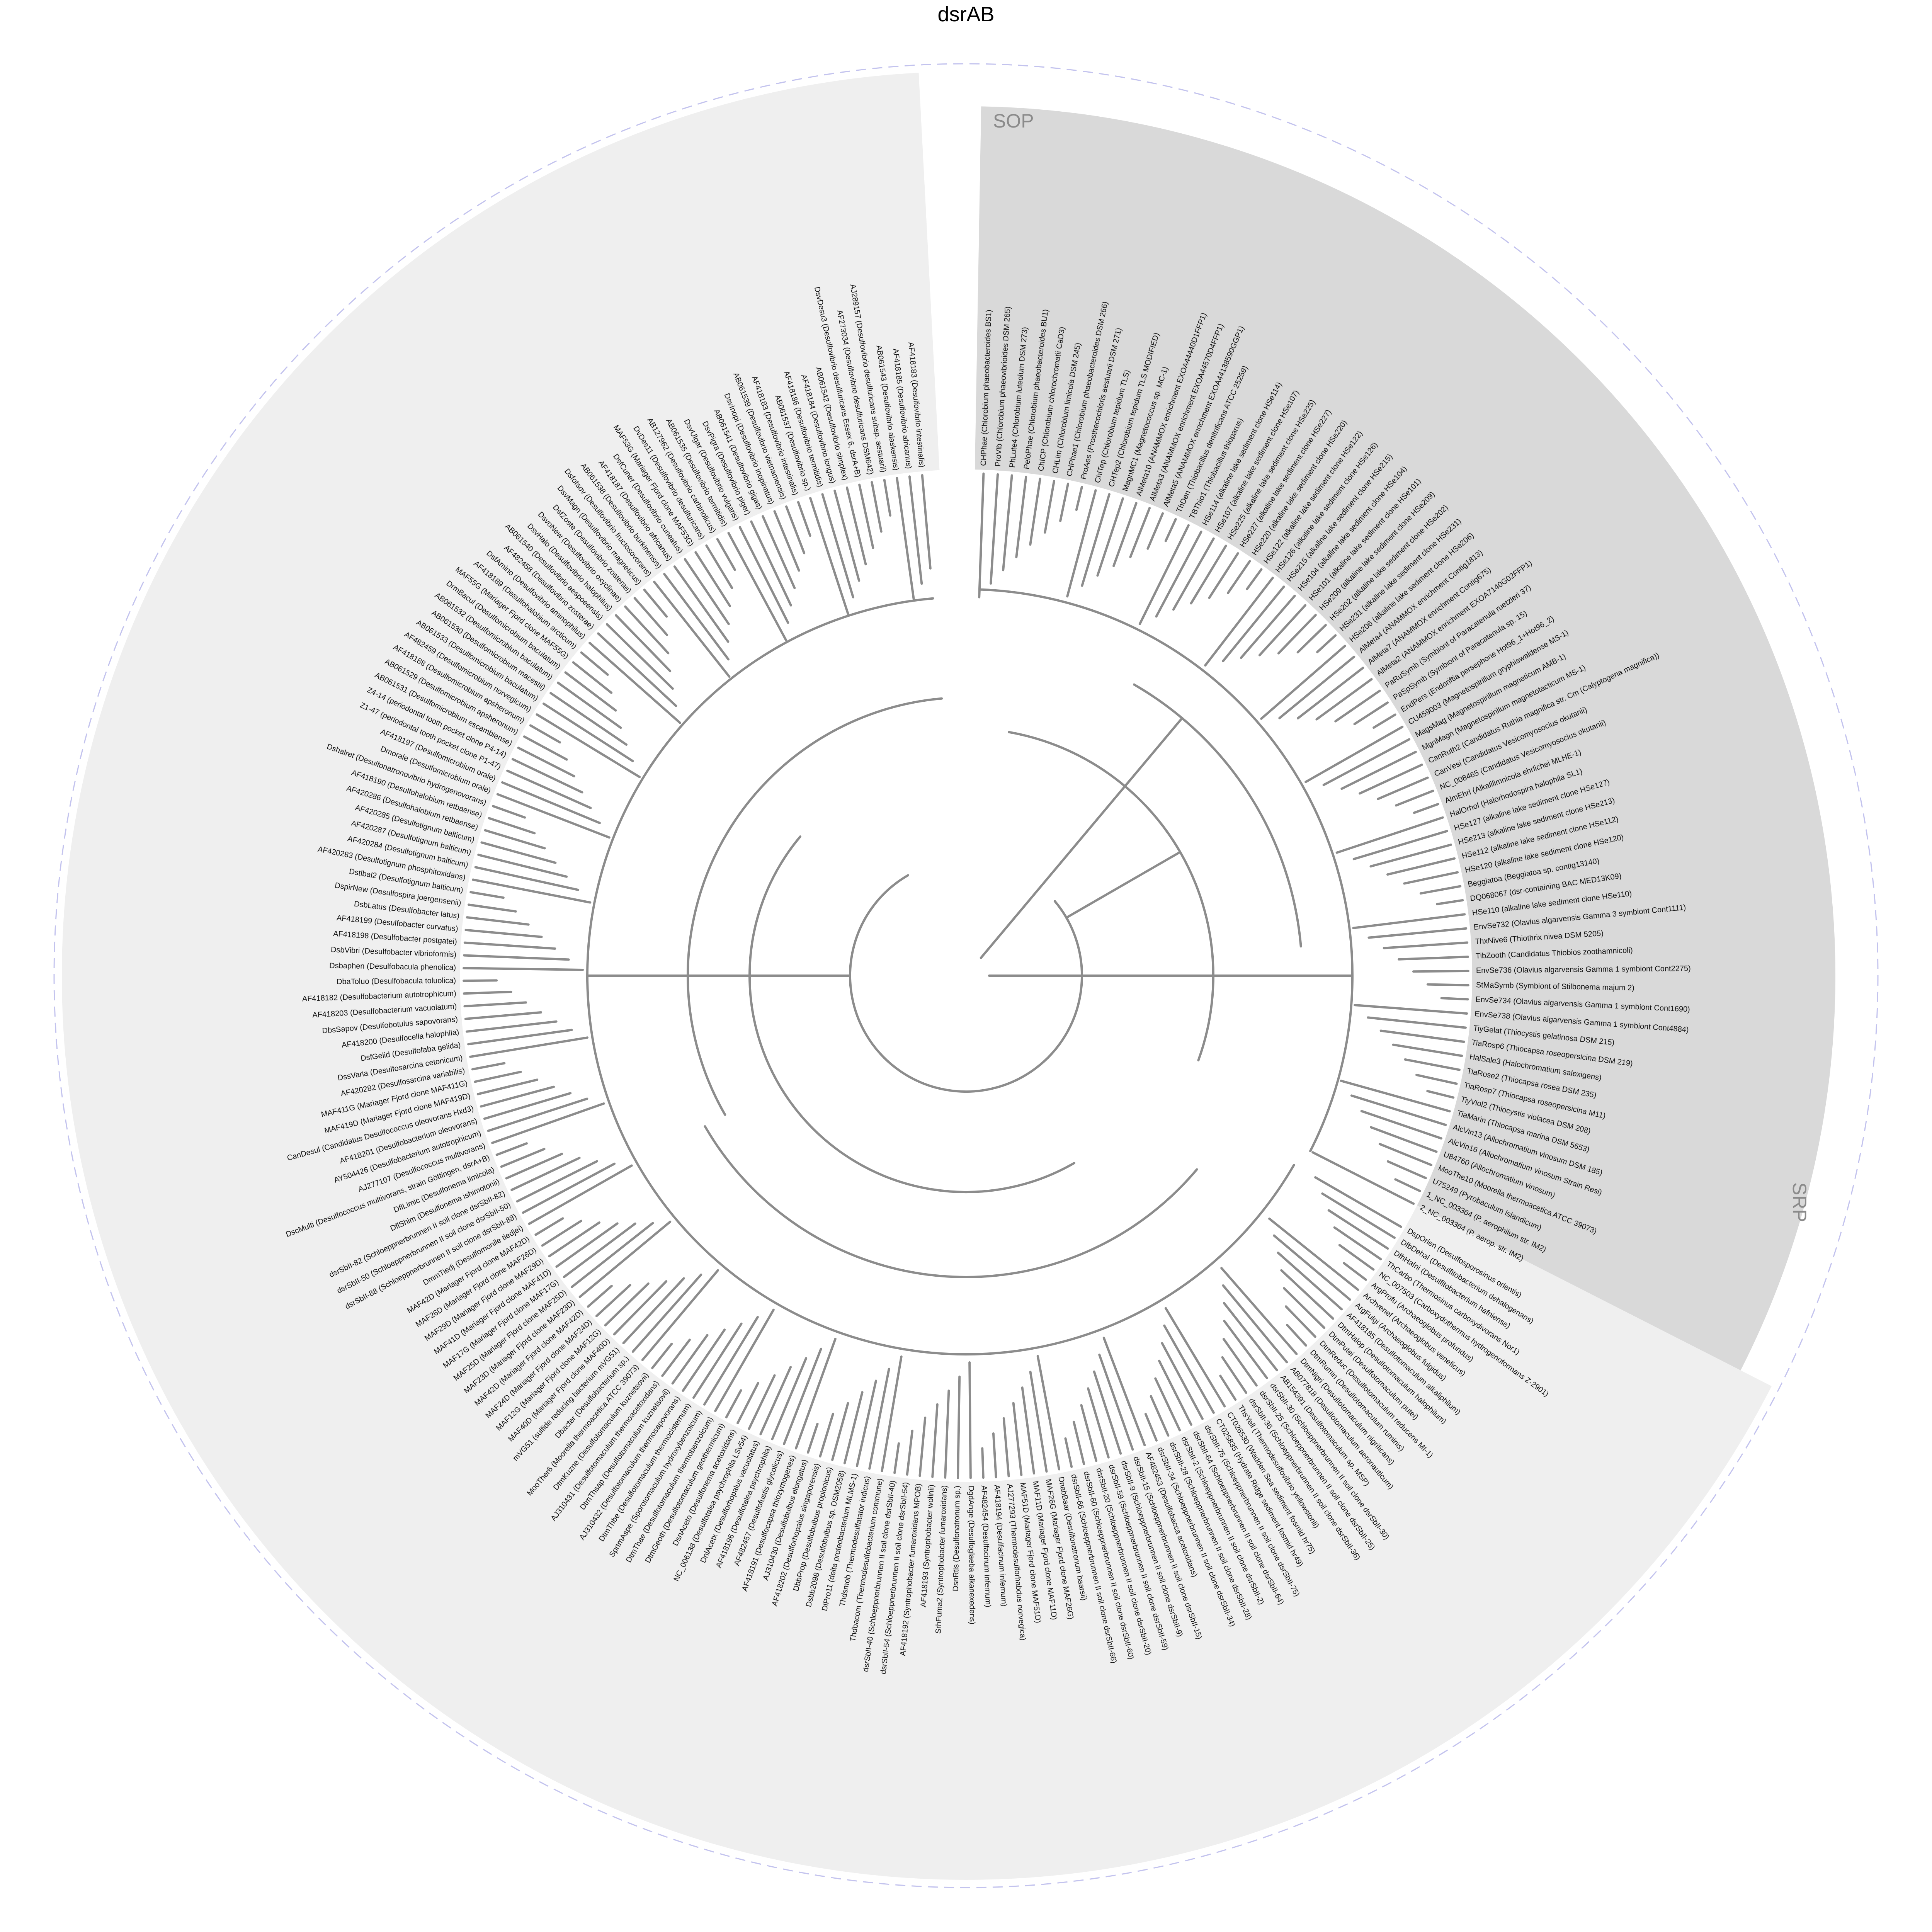 This screenshot has height=1932, width=1932. What do you see at coordinates (392, 967) in the screenshot?
I see `leaf-label: Dsbaphen (Desulfobacula phenolica)` at bounding box center [392, 967].